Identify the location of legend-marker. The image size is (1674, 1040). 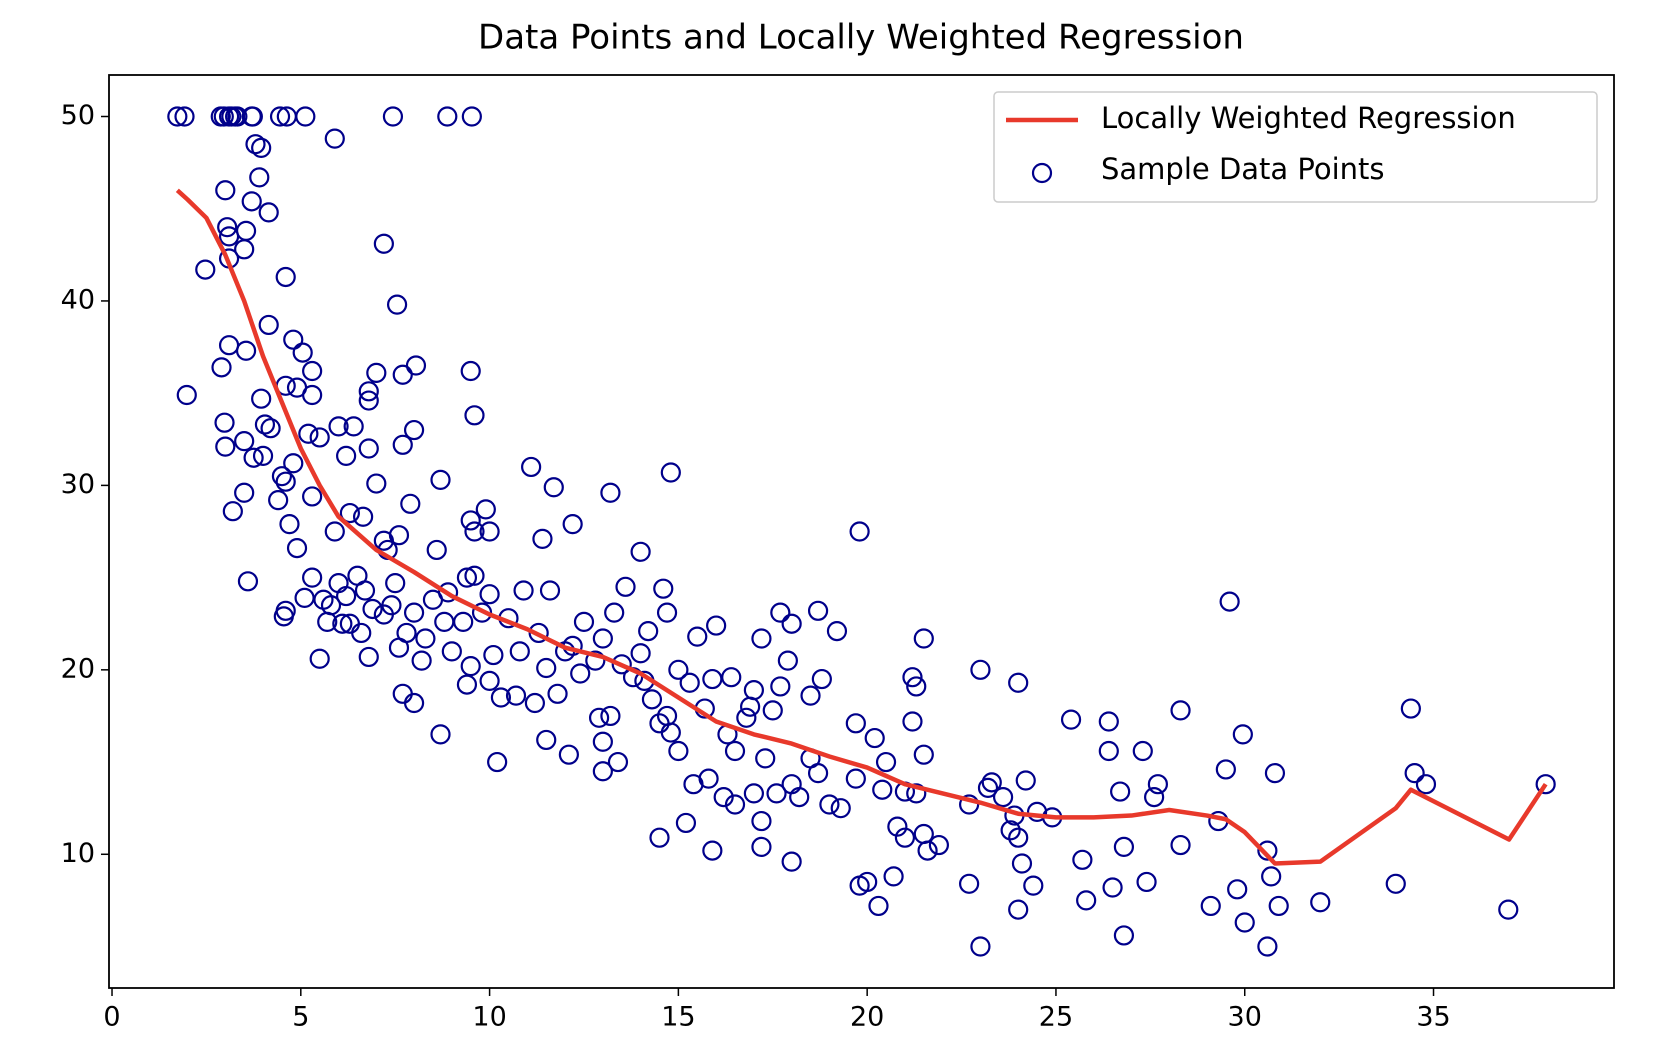
(1042, 173).